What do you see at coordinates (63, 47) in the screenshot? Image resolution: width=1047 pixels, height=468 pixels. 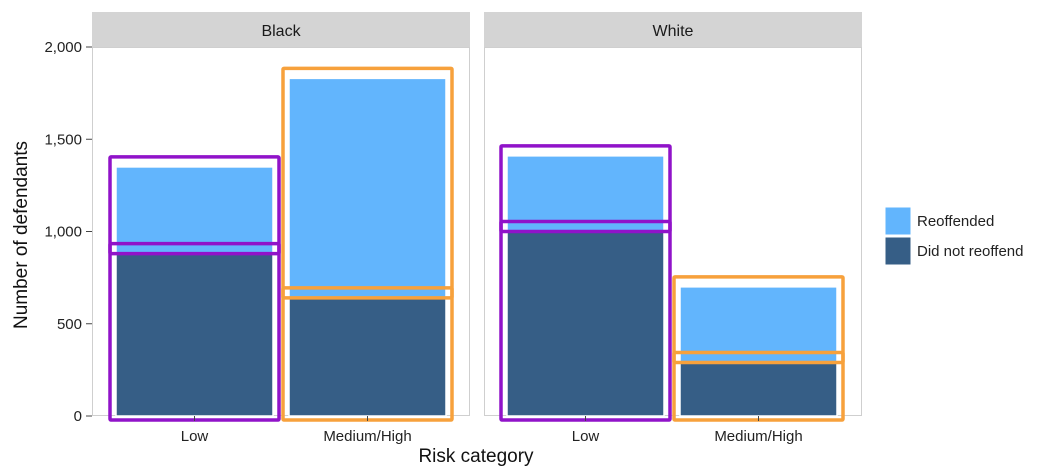 I see `y-tick-label: 2,000` at bounding box center [63, 47].